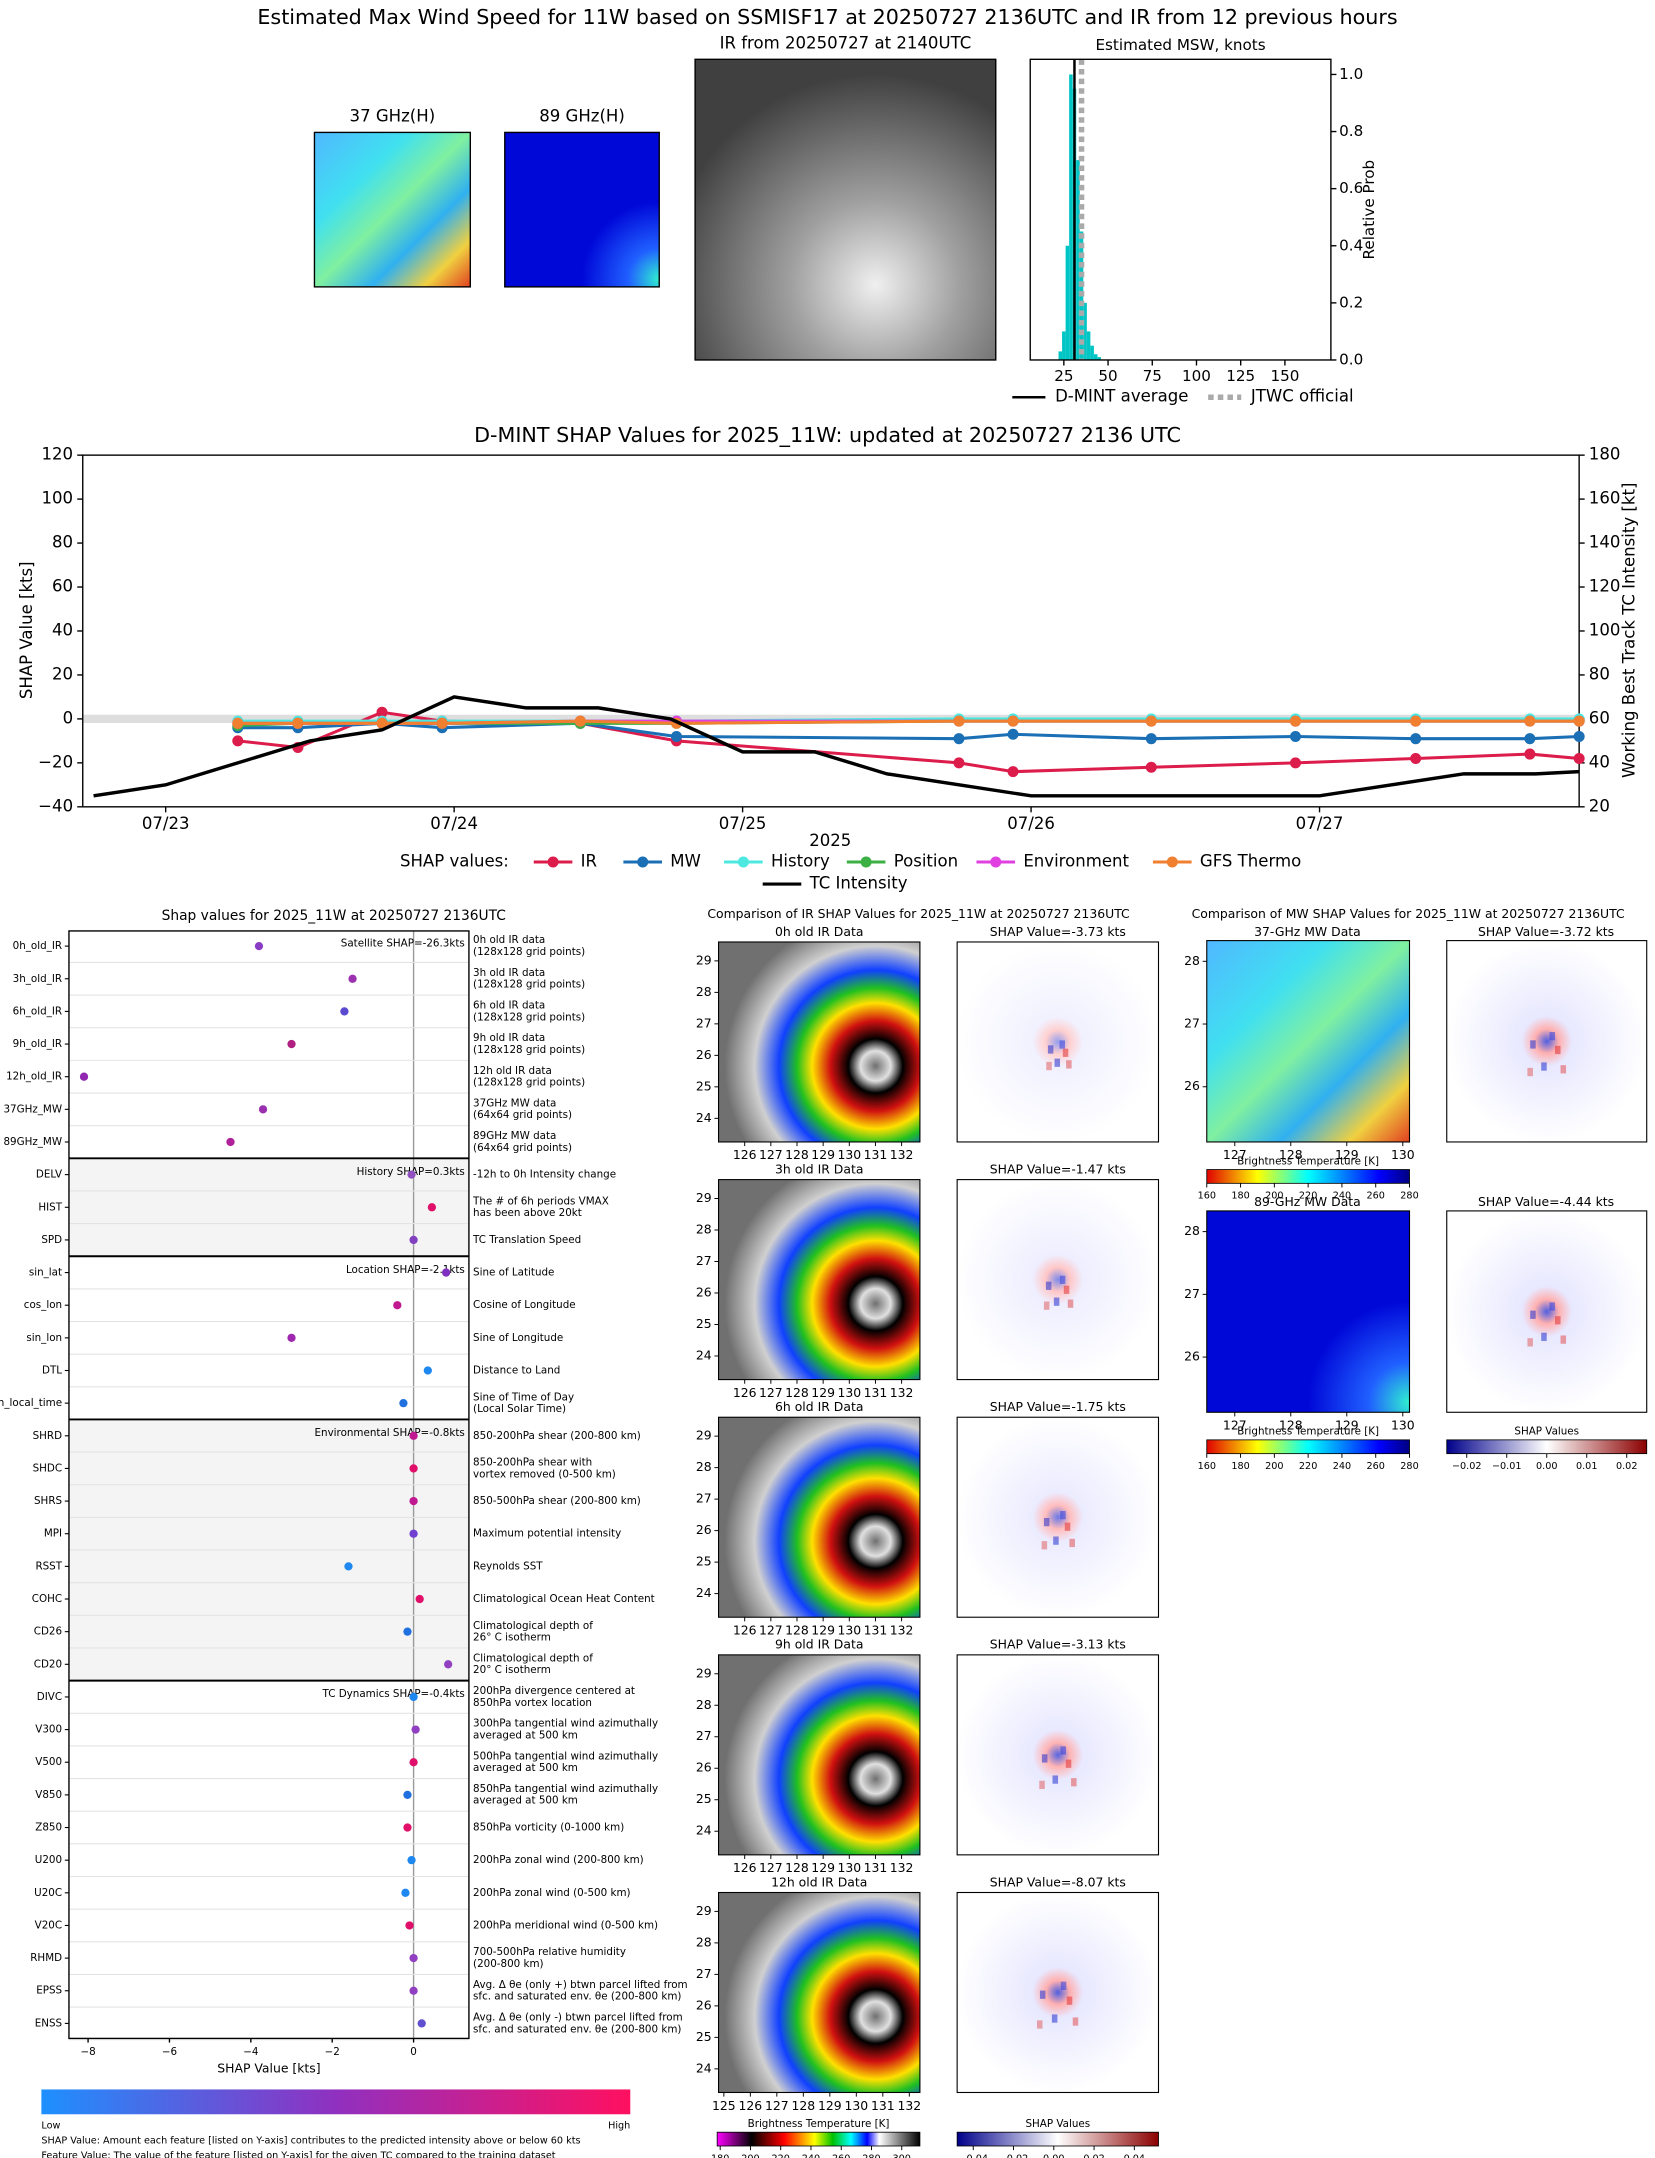 The width and height of the screenshot is (1655, 2158). What do you see at coordinates (523, 1397) in the screenshot?
I see `feature-description: Sine of Time of Day` at bounding box center [523, 1397].